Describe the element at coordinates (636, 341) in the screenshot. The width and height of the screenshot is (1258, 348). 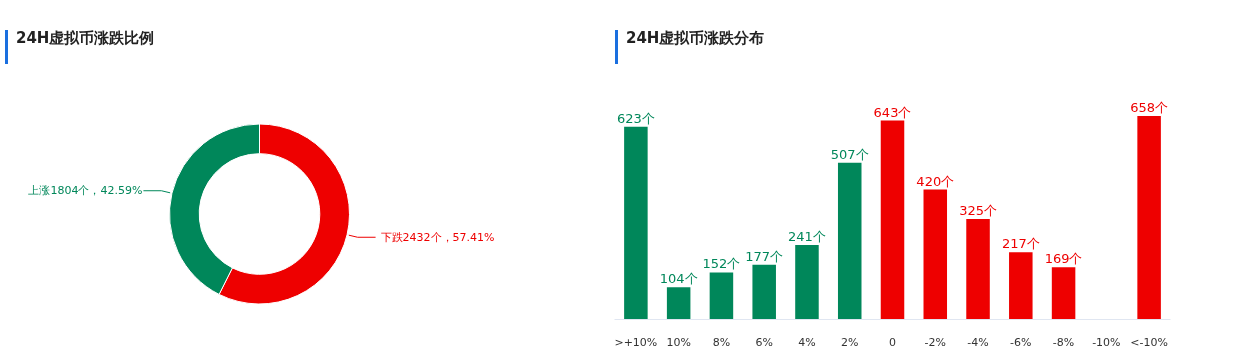
I see `x-tick-label: >+10%` at that location.